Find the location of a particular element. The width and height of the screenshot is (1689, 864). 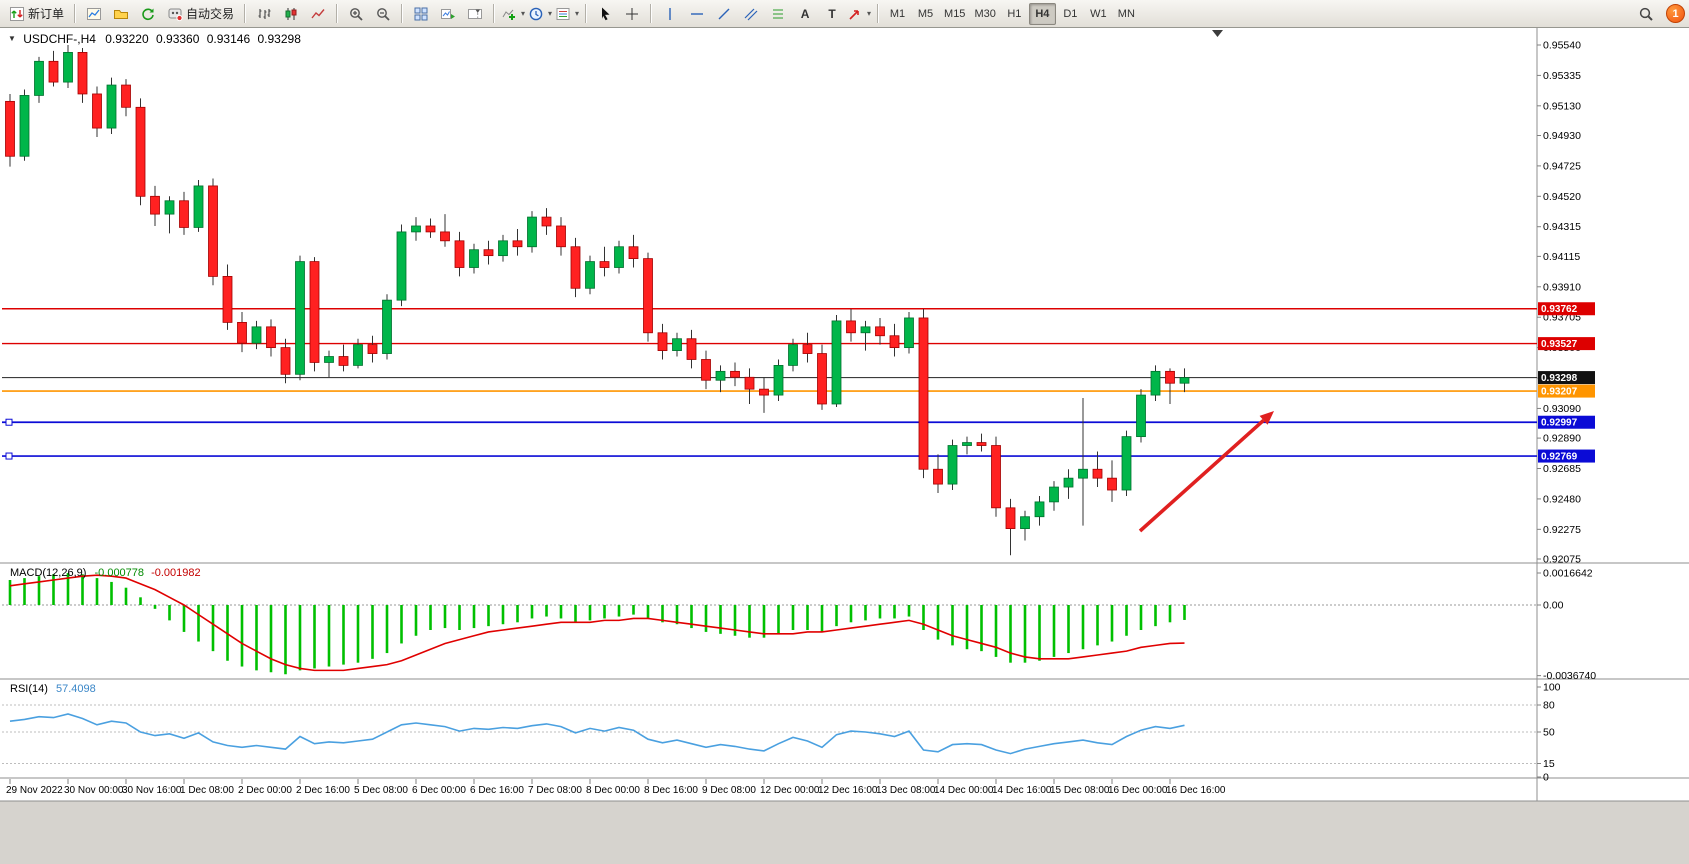

timeframe-w1-button: W1 is located at coordinates (1098, 14).